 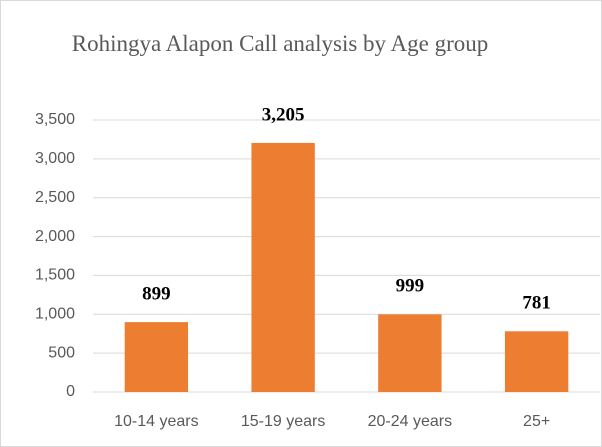 I want to click on y-tick-label: 0, so click(x=70, y=391).